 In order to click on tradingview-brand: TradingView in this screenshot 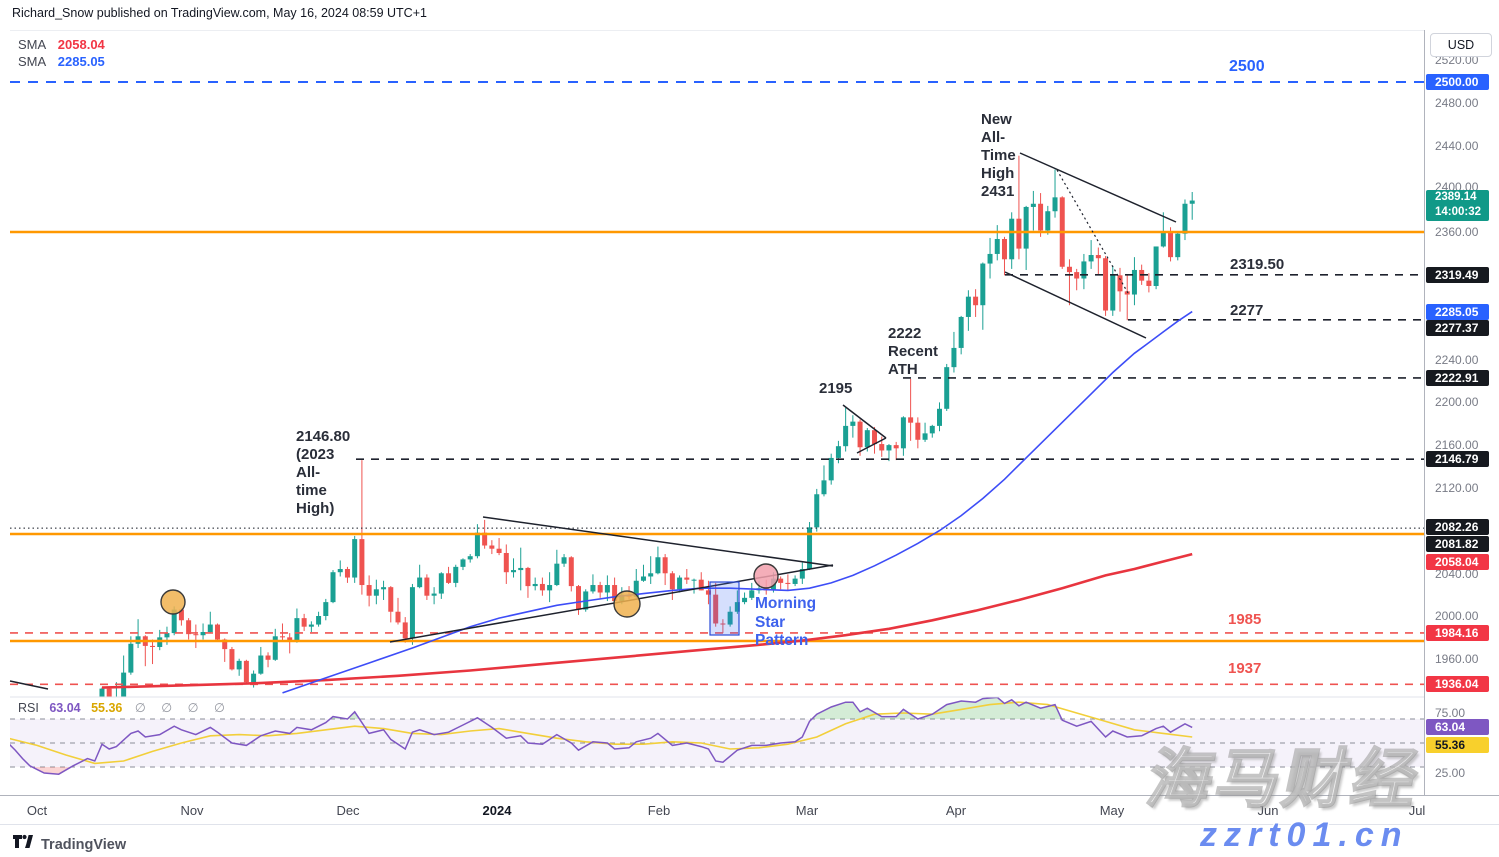, I will do `click(84, 844)`.